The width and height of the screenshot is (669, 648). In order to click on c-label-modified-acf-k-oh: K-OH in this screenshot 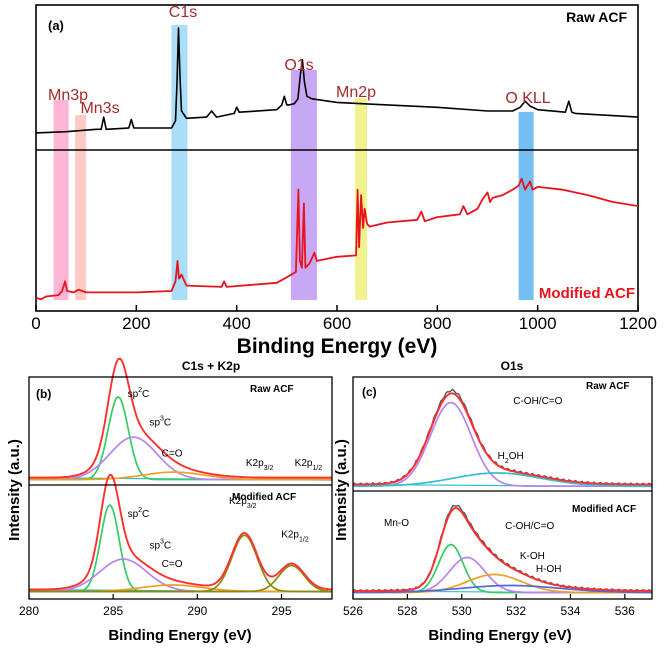, I will do `click(532, 556)`.